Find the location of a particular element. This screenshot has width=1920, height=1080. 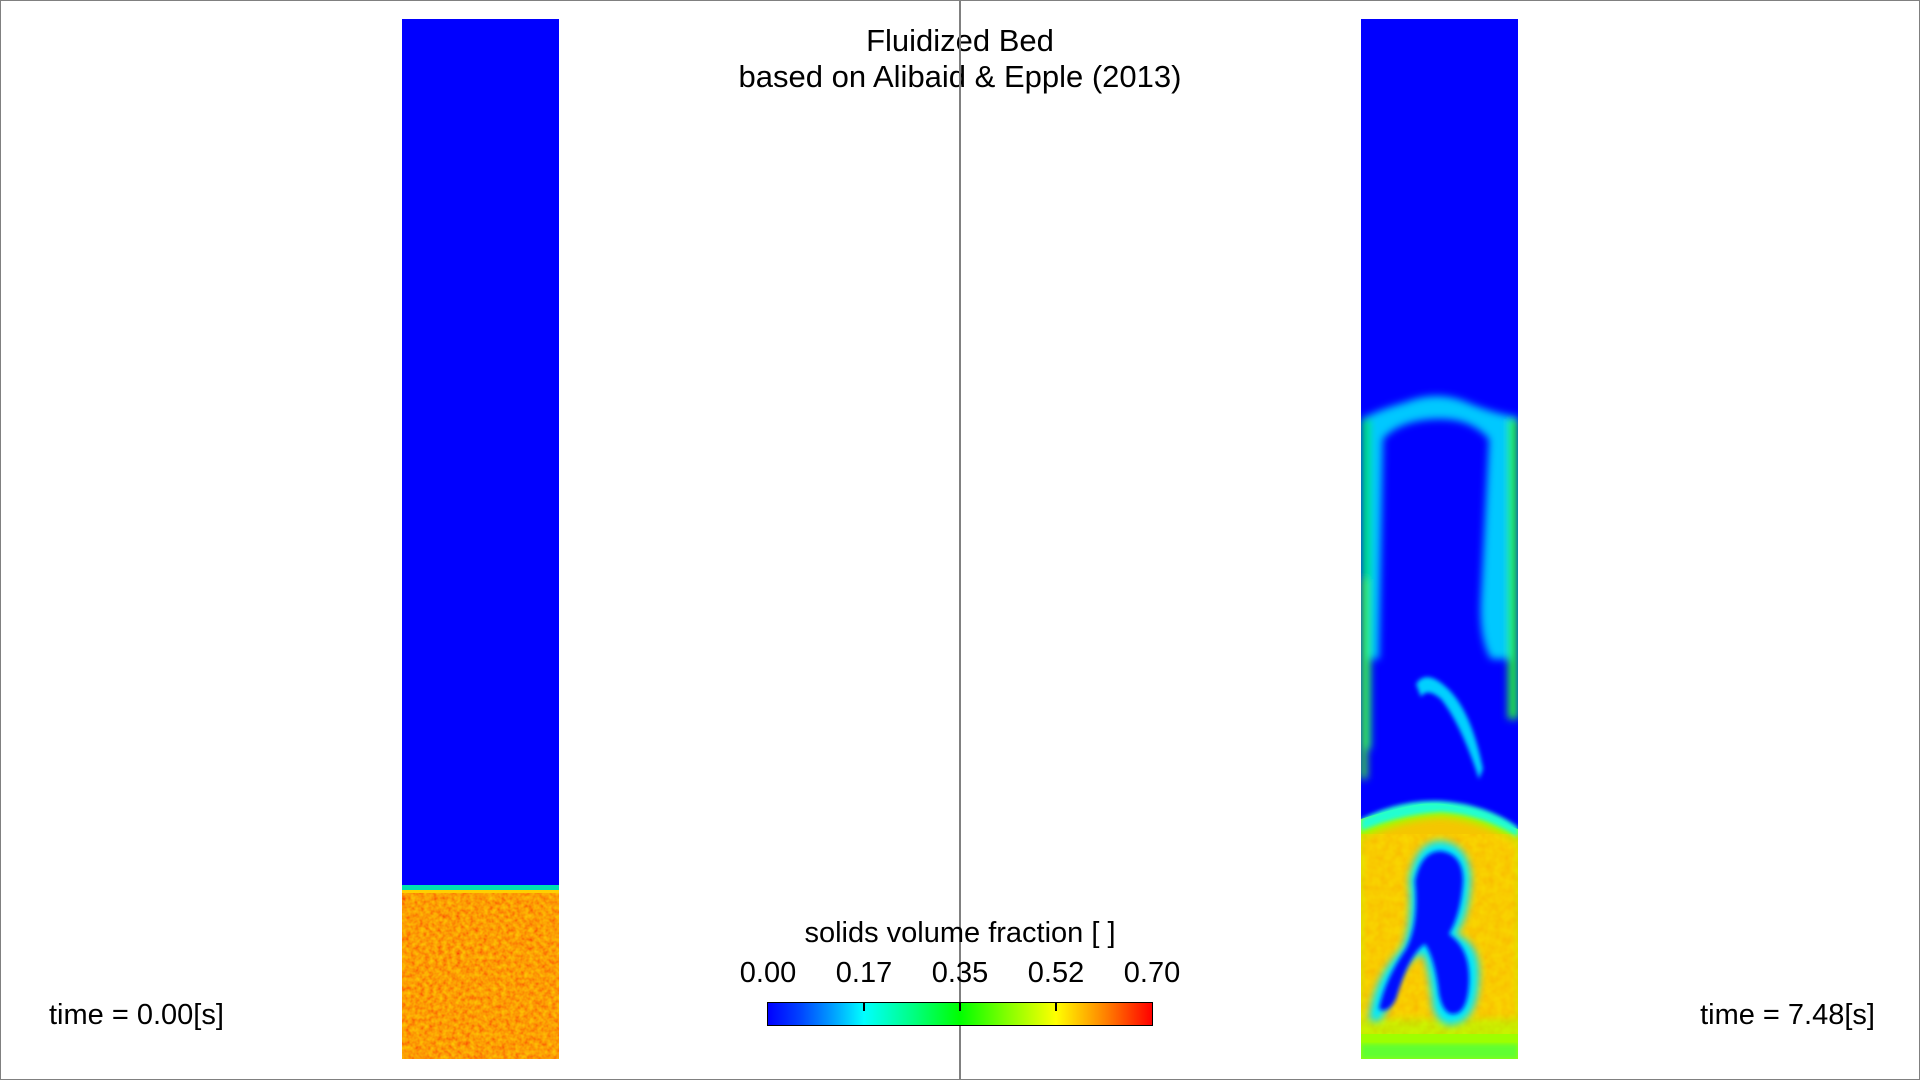

time-label-right: time = 7.48[s] is located at coordinates (1787, 1015).